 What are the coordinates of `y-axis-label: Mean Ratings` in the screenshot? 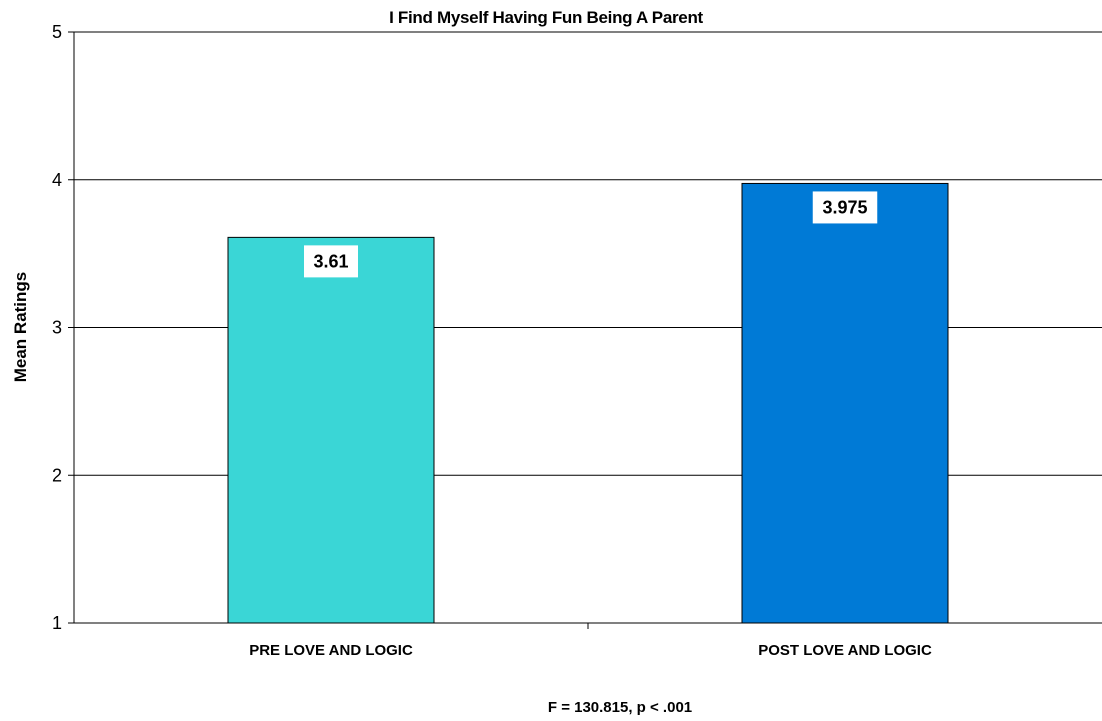 It's located at (20, 327).